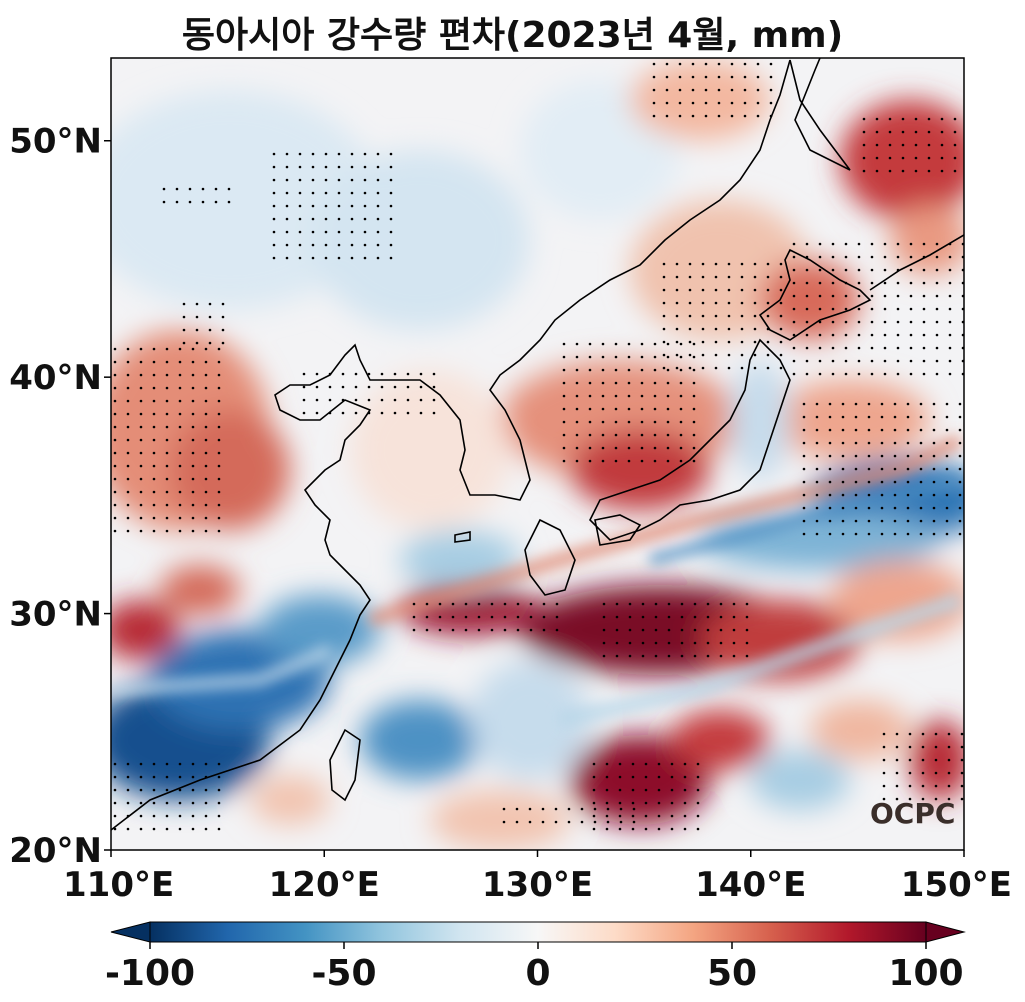 This screenshot has height=1002, width=1025. Describe the element at coordinates (55, 851) in the screenshot. I see `y-tick-label: 20°N` at that location.